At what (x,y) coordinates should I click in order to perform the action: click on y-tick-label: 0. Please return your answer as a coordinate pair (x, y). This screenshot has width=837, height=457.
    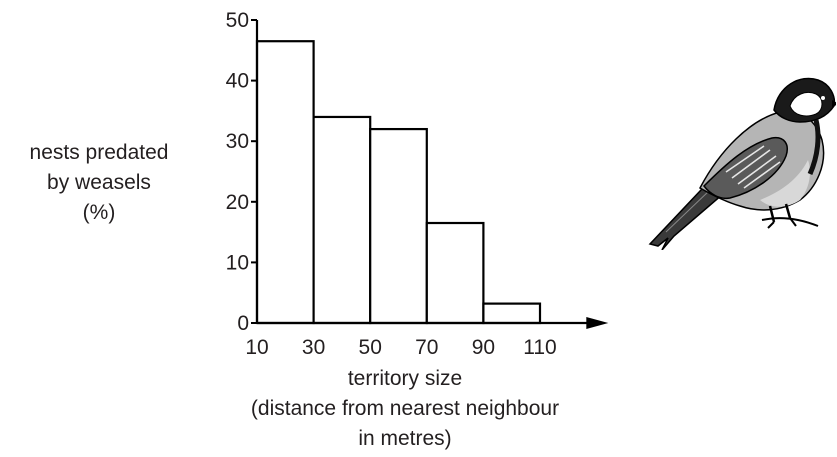
    Looking at the image, I should click on (243, 323).